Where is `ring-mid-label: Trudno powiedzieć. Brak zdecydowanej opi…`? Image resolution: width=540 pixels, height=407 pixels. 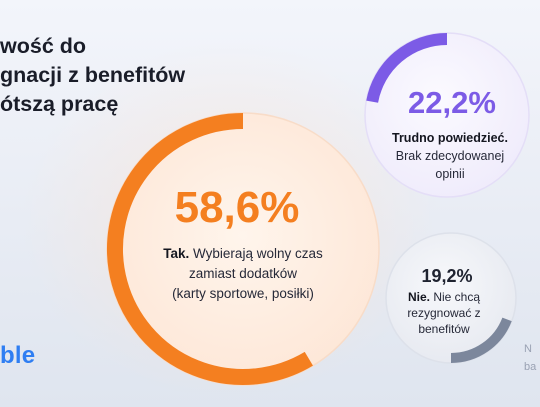 ring-mid-label: Trudno powiedzieć. Brak zdecydowanej opi… is located at coordinates (450, 156).